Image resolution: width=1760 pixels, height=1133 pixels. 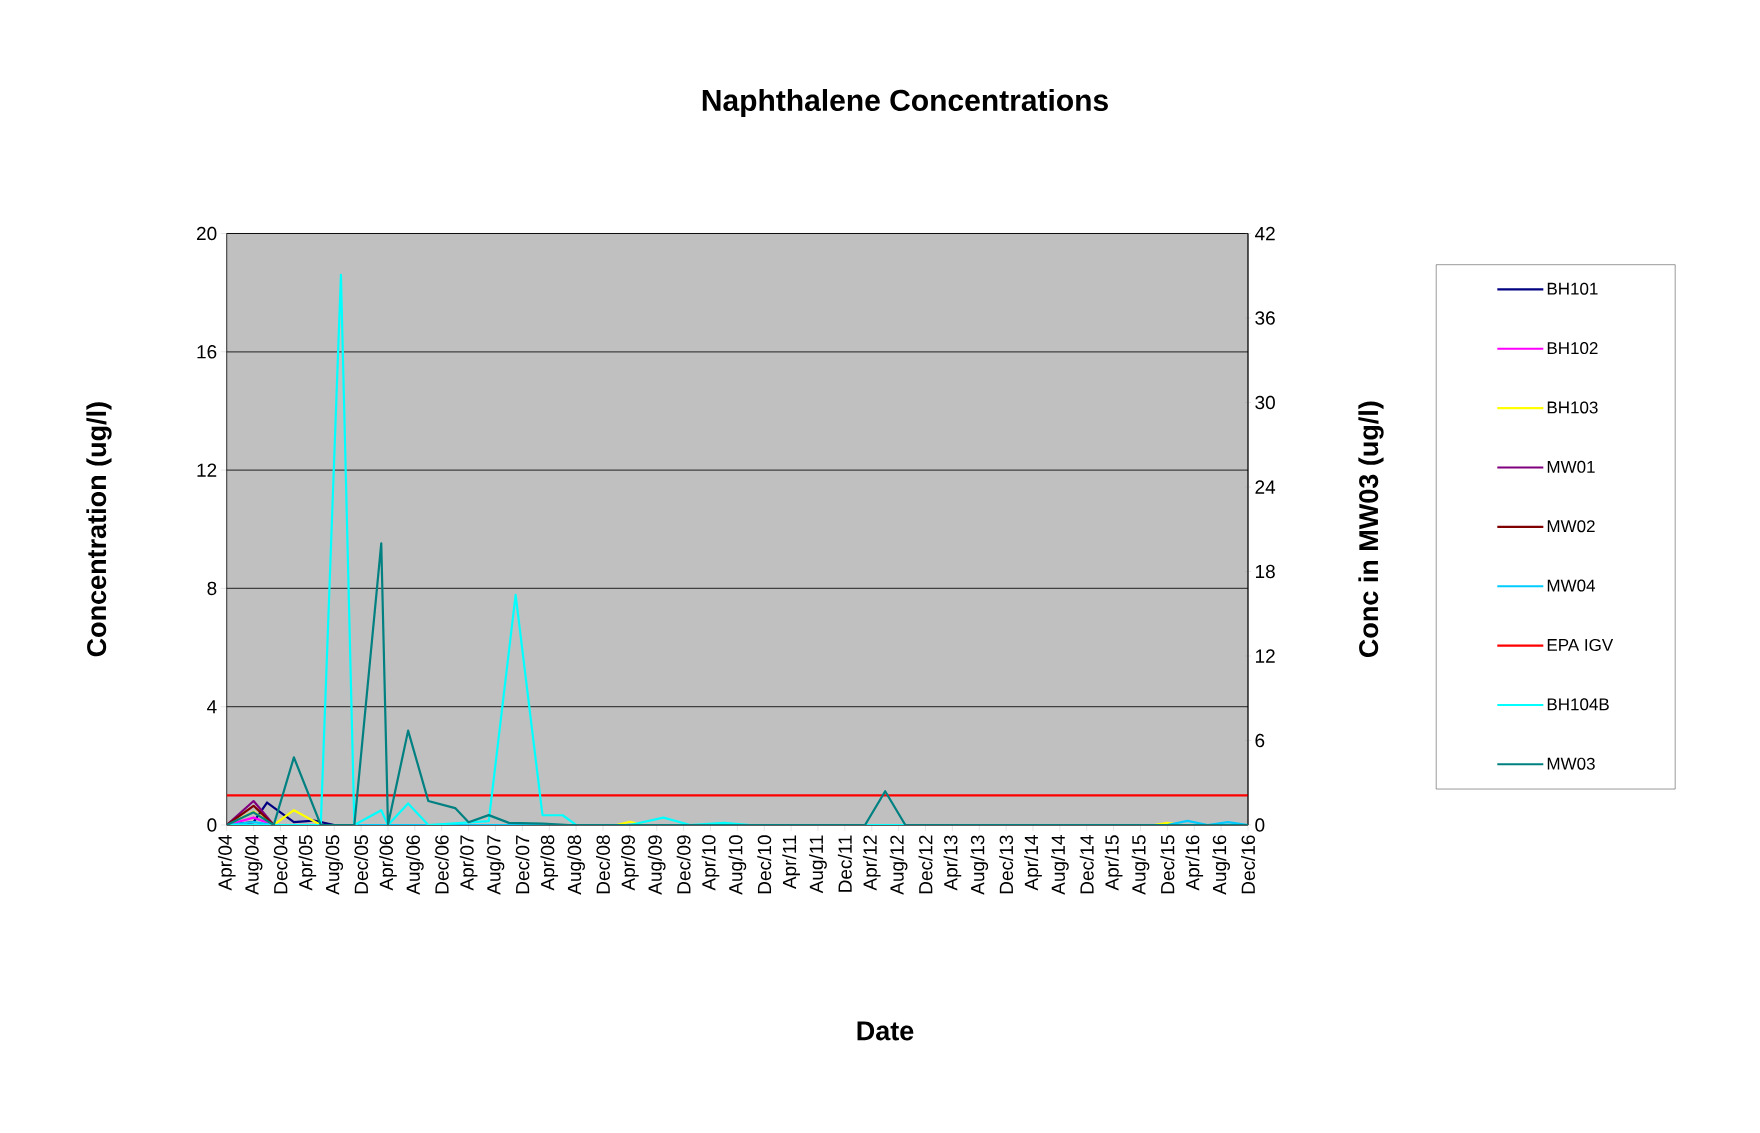 I want to click on x-tick-label: Apr/11, so click(x=791, y=862).